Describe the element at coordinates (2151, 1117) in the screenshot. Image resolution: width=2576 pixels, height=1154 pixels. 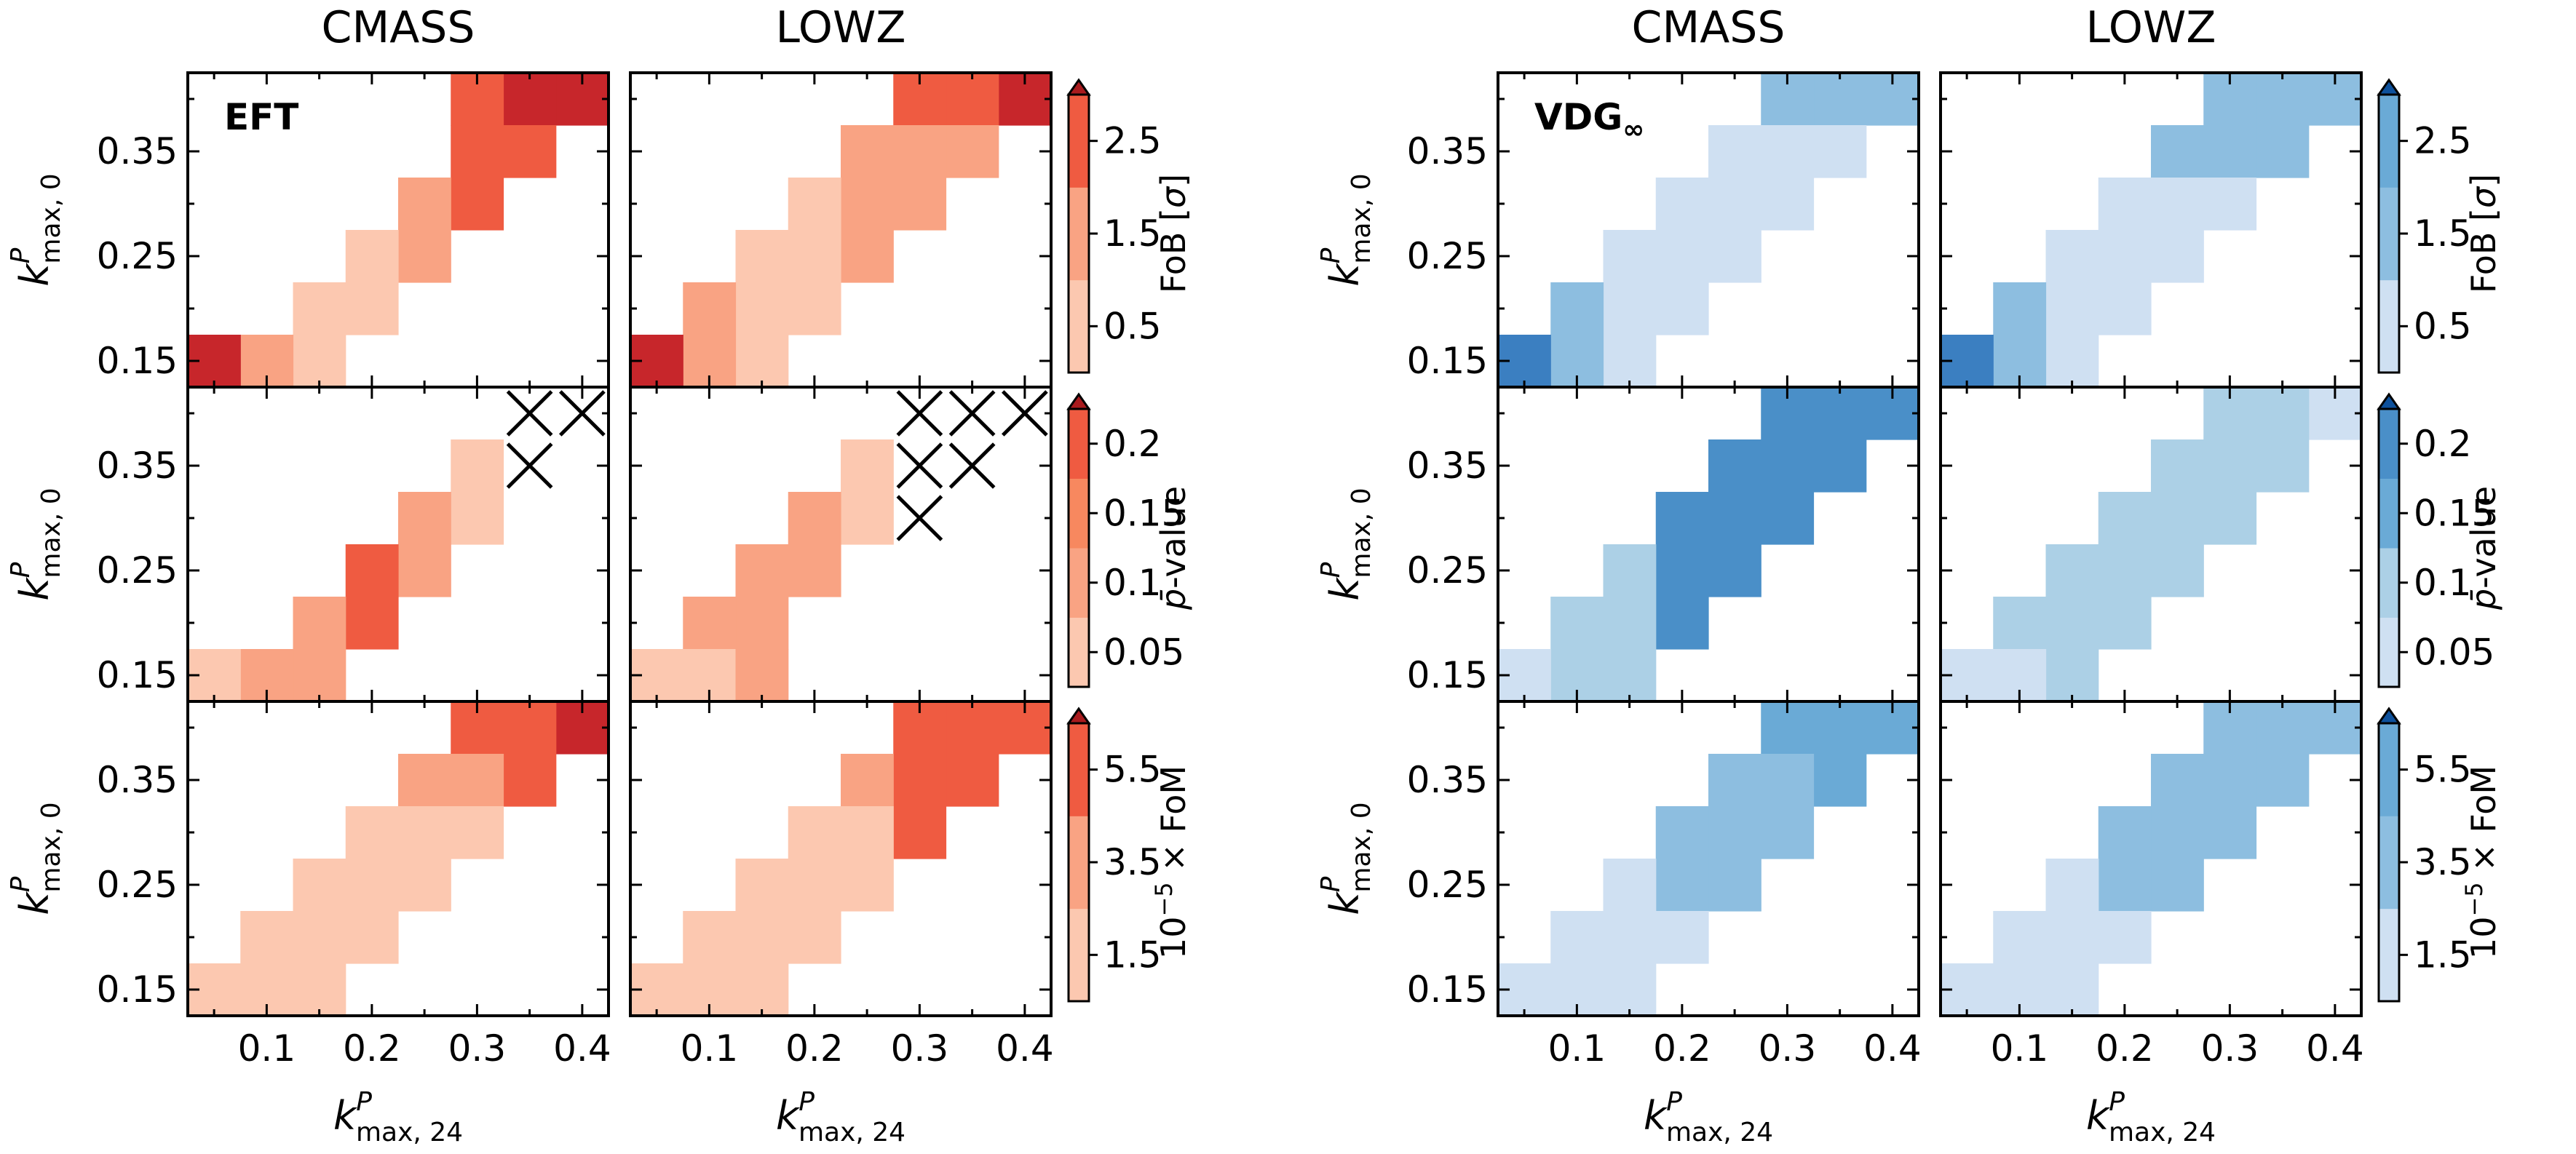
I see `svg-text:kPmax, 24: kP max, 24` at that location.